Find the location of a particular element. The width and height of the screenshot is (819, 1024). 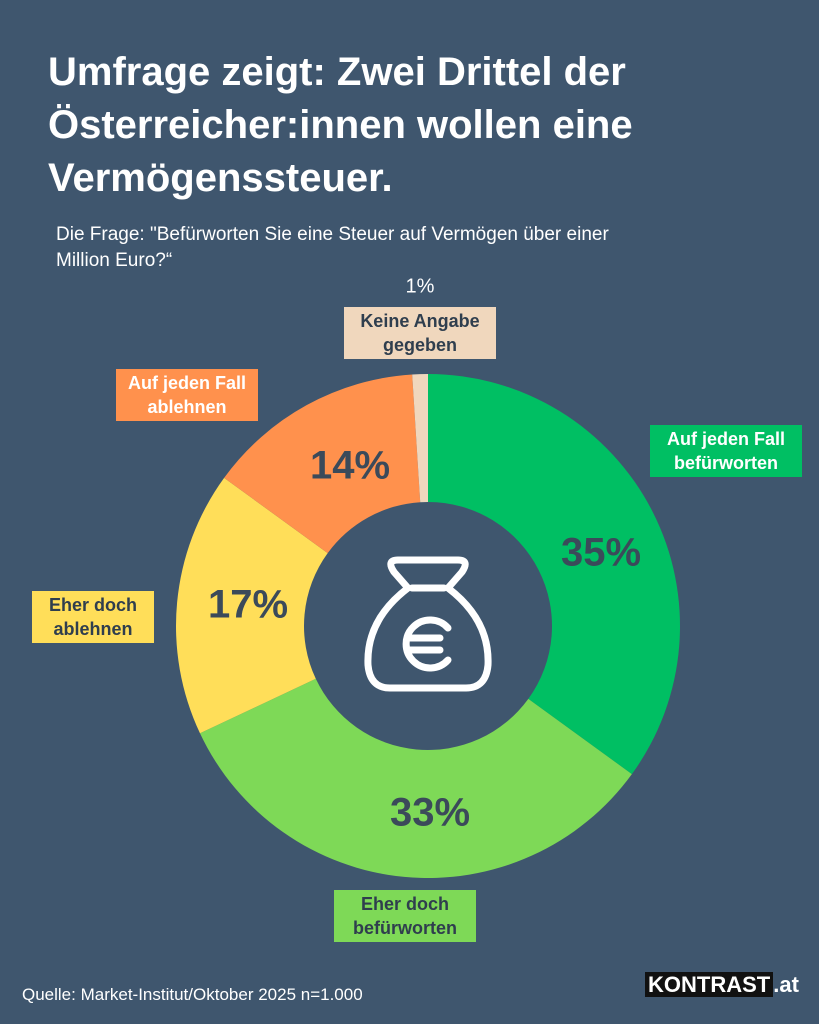

value-label: 35% is located at coordinates (601, 553).